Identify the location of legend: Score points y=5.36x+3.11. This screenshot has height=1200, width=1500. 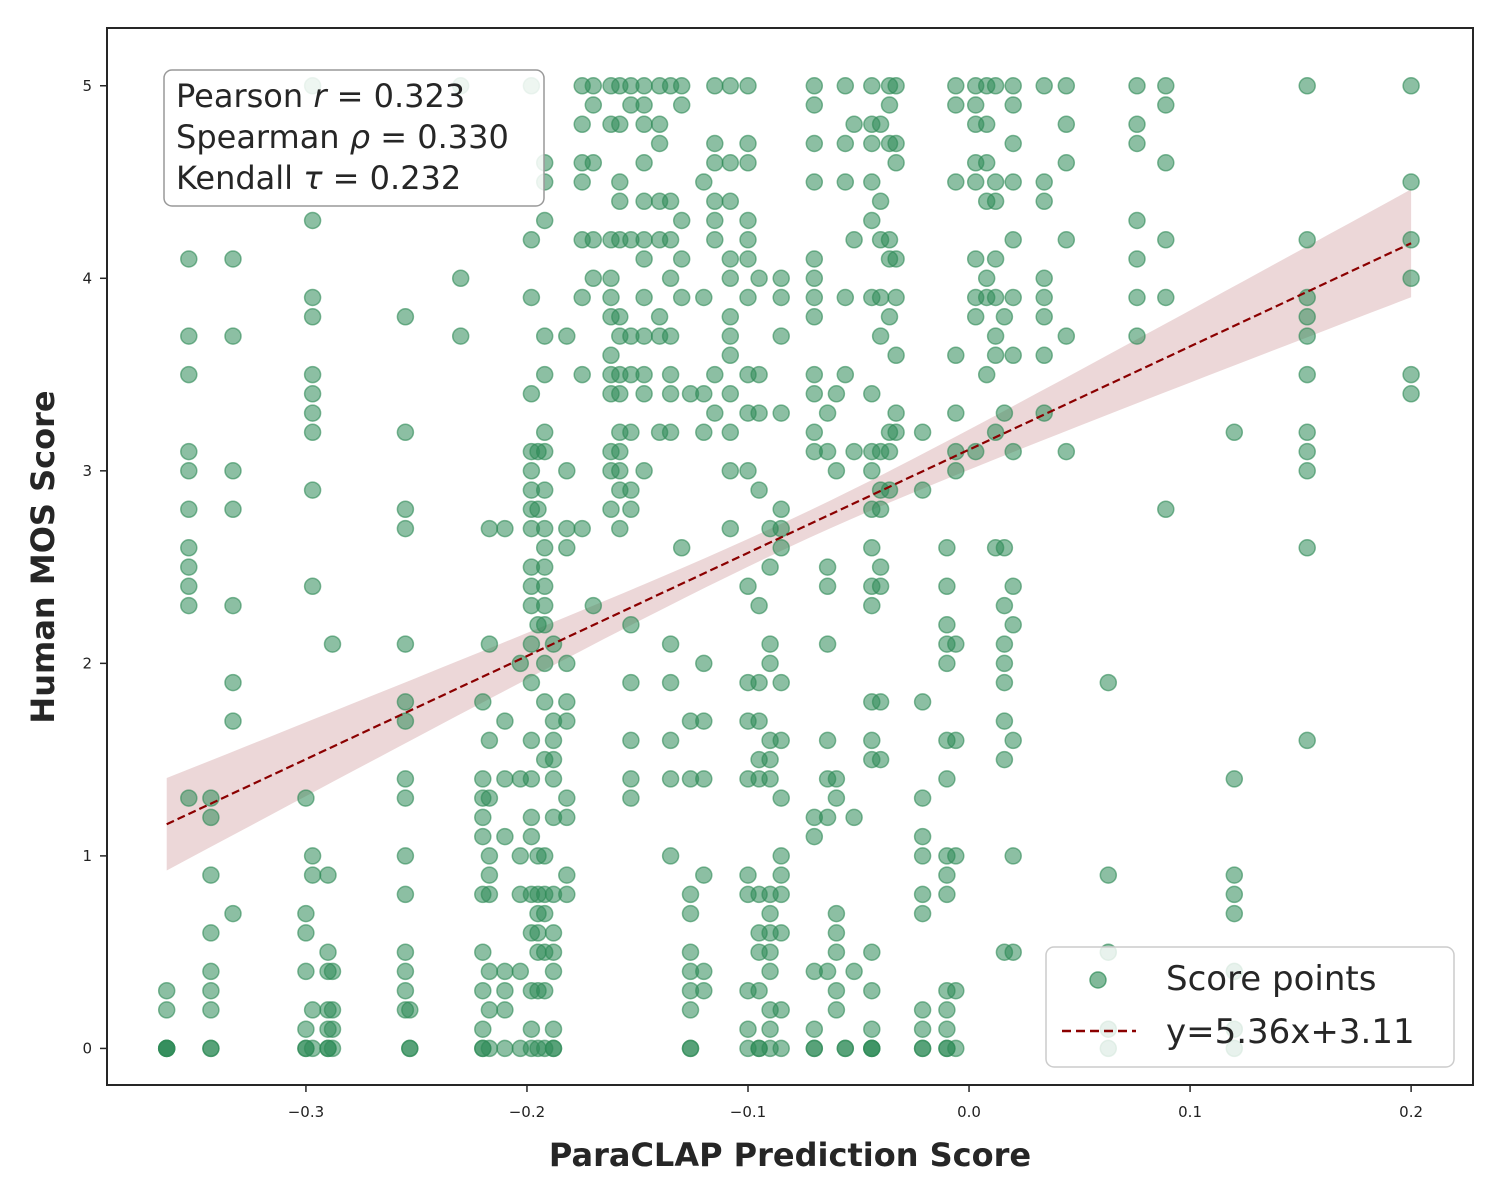
(1250, 1007).